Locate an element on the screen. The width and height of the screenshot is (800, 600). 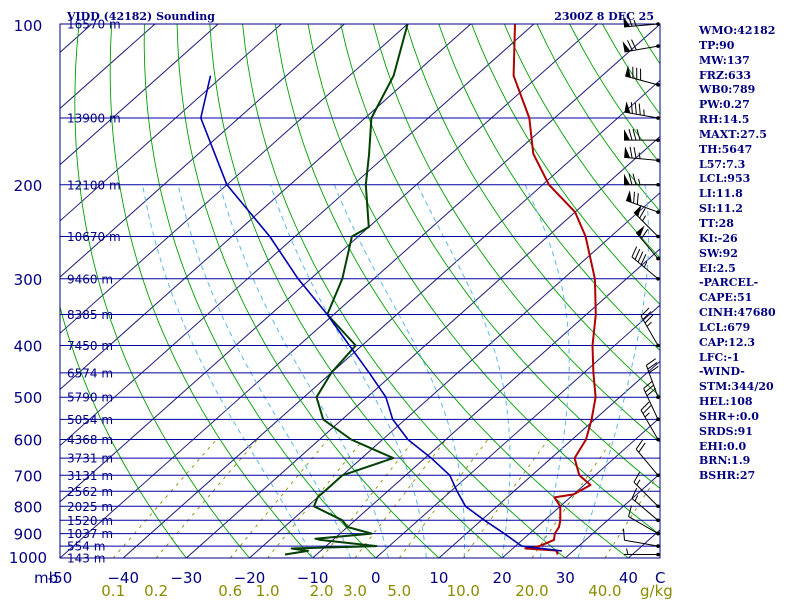
mixing-ratio-tick-labels: 0.1 0.2 0.6 1.0 2.0 3.0 5.0 10.0 20.0 40.0 is located at coordinates (361, 591).